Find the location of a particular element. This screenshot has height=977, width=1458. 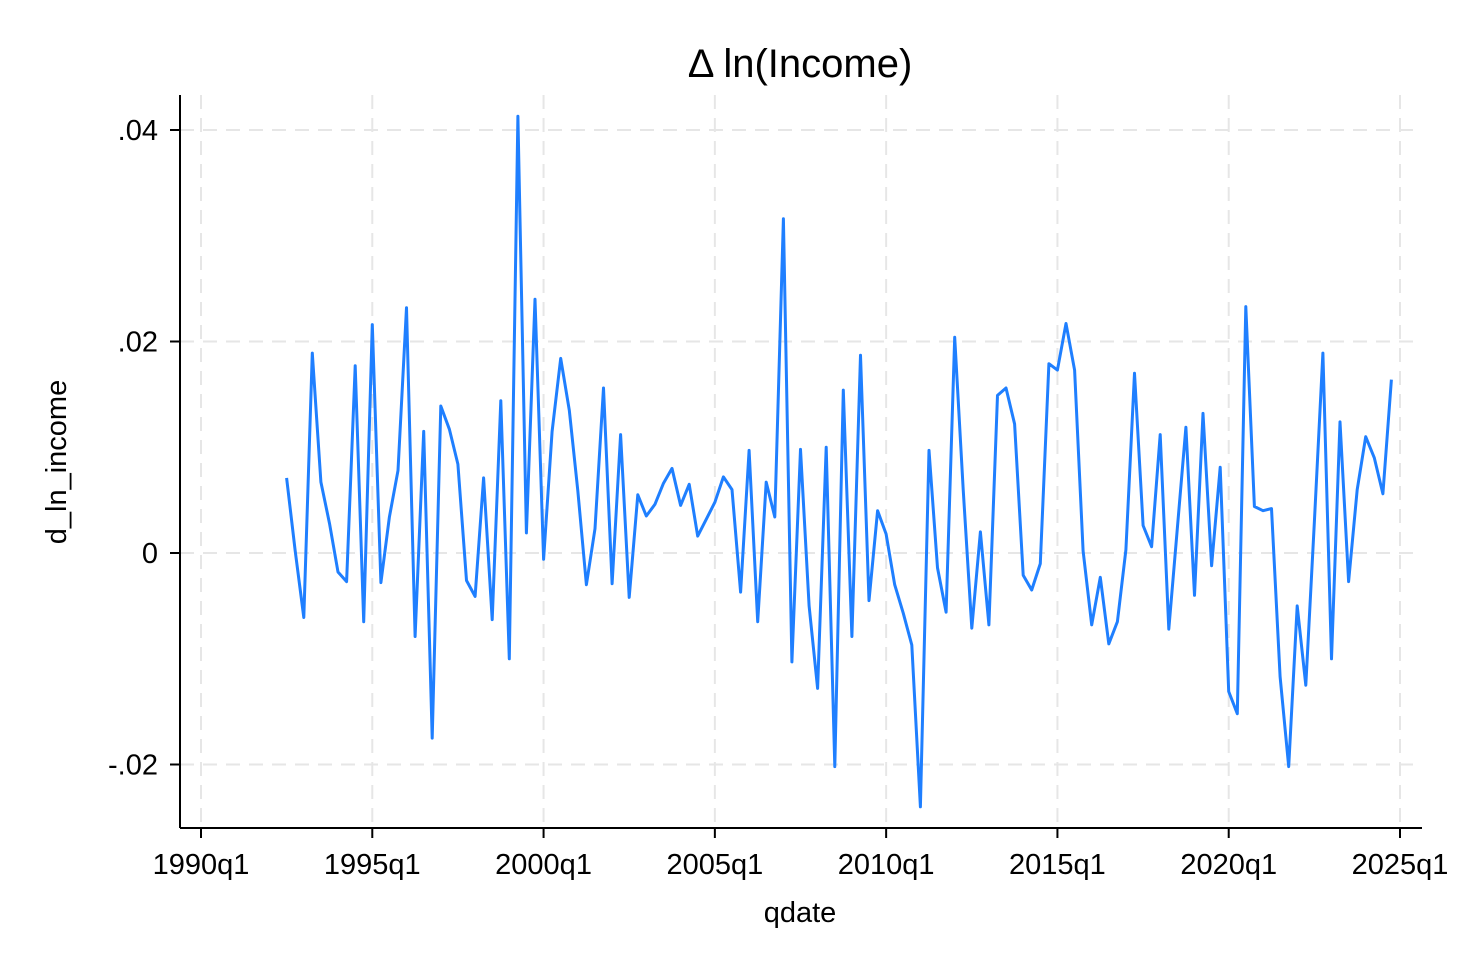

x-axis-title: qdate is located at coordinates (800, 913).